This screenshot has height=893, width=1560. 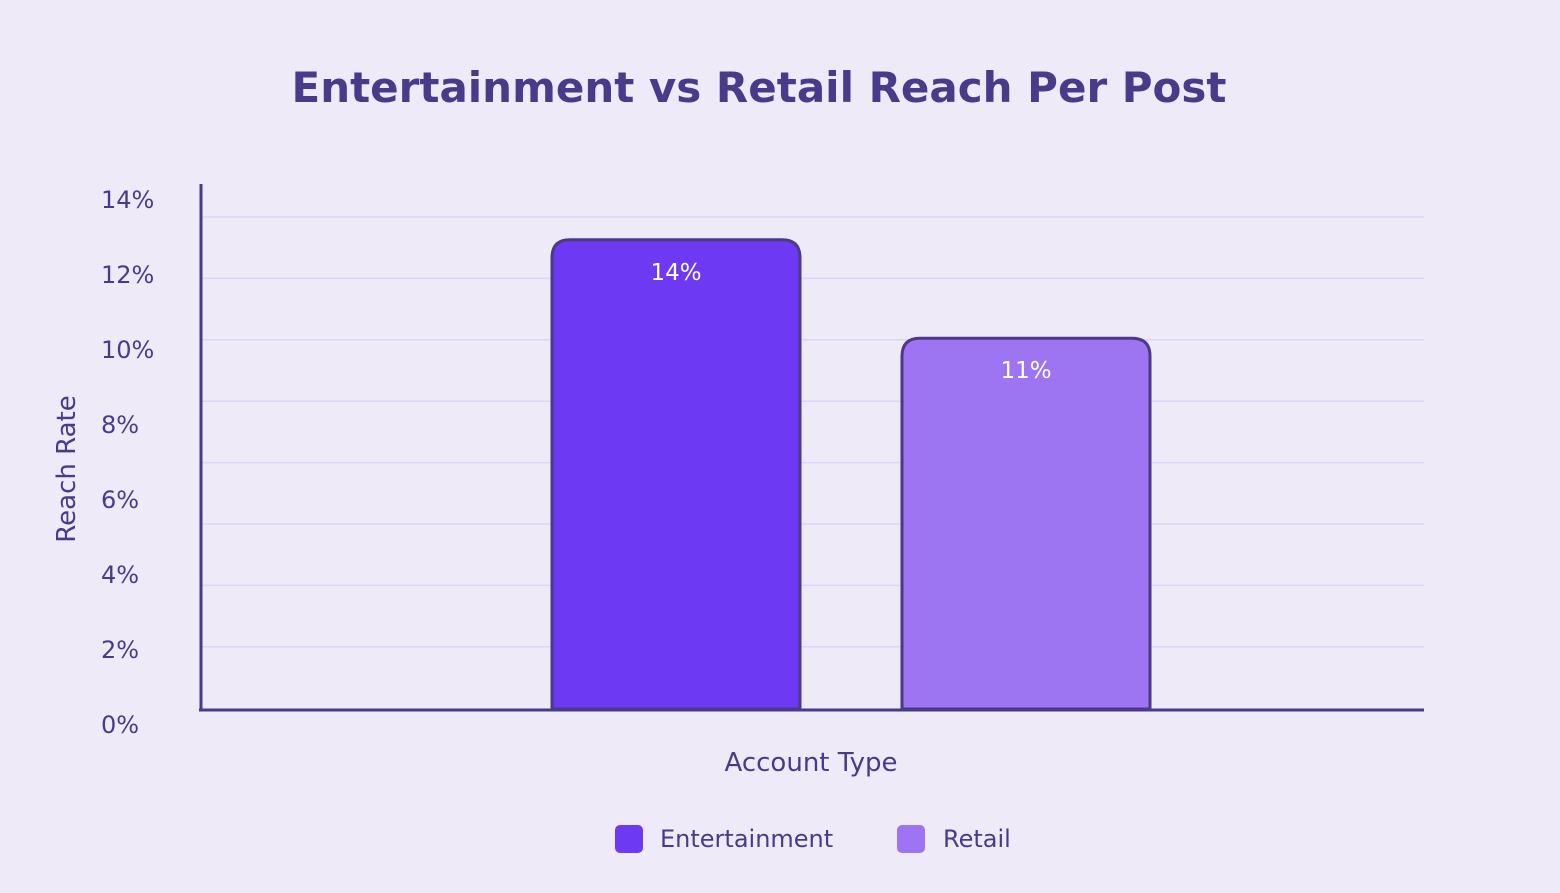 I want to click on y-tick-label: 8%, so click(x=120, y=425).